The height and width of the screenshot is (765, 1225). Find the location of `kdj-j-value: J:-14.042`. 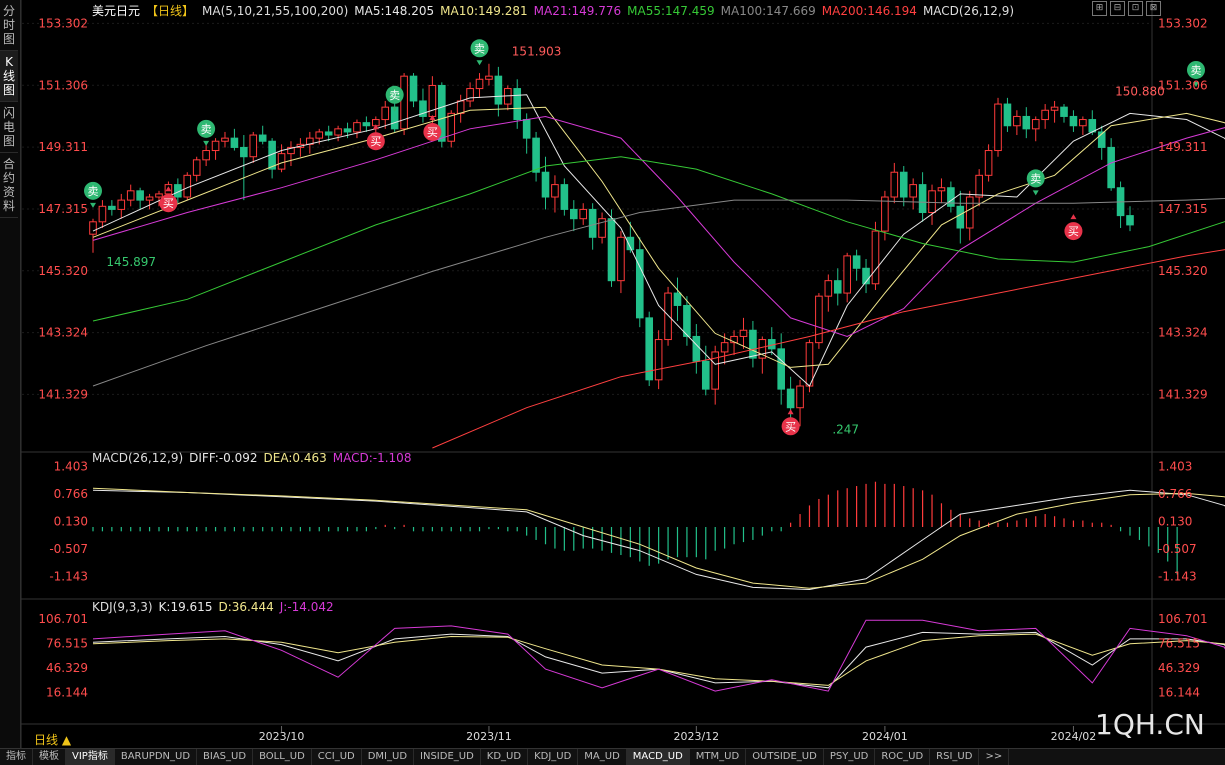

kdj-j-value: J:-14.042 is located at coordinates (306, 607).